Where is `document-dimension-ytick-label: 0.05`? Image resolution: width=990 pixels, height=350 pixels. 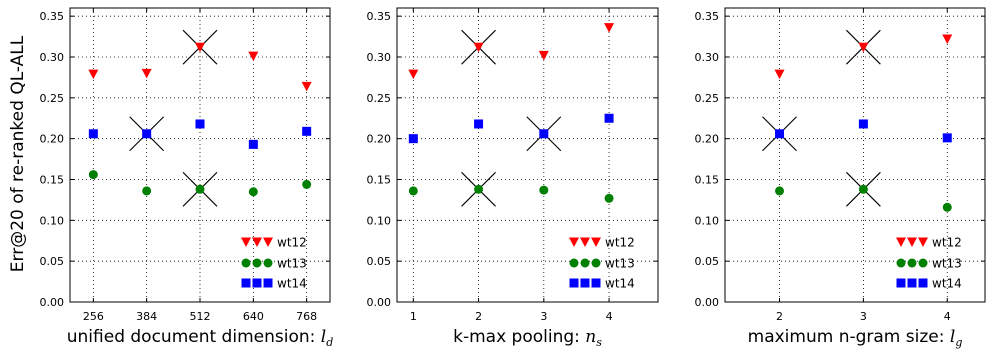 document-dimension-ytick-label: 0.05 is located at coordinates (52, 261).